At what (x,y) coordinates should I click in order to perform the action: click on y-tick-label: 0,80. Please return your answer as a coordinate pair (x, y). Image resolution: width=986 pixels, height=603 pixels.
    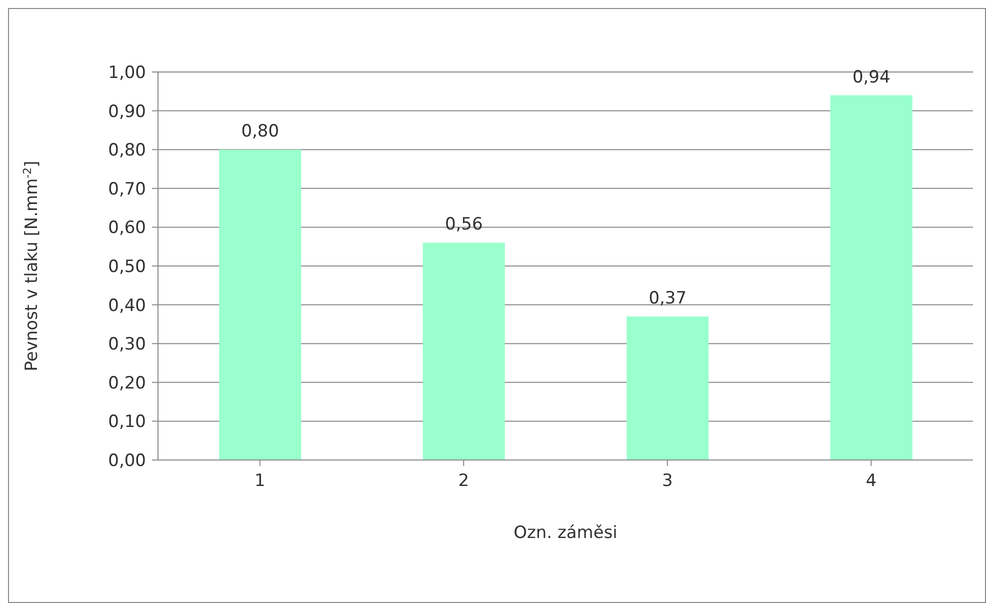
    Looking at the image, I should click on (127, 150).